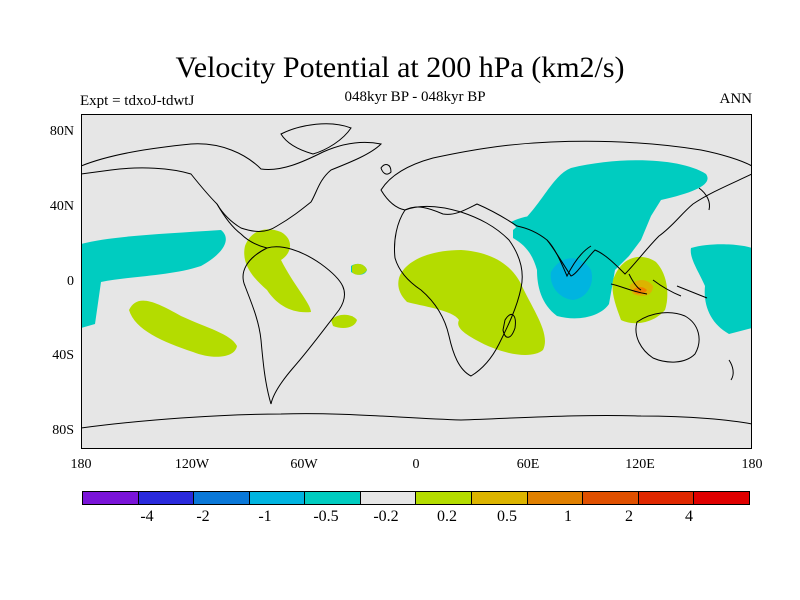  Describe the element at coordinates (689, 516) in the screenshot. I see `colorbar-label: 4` at that location.